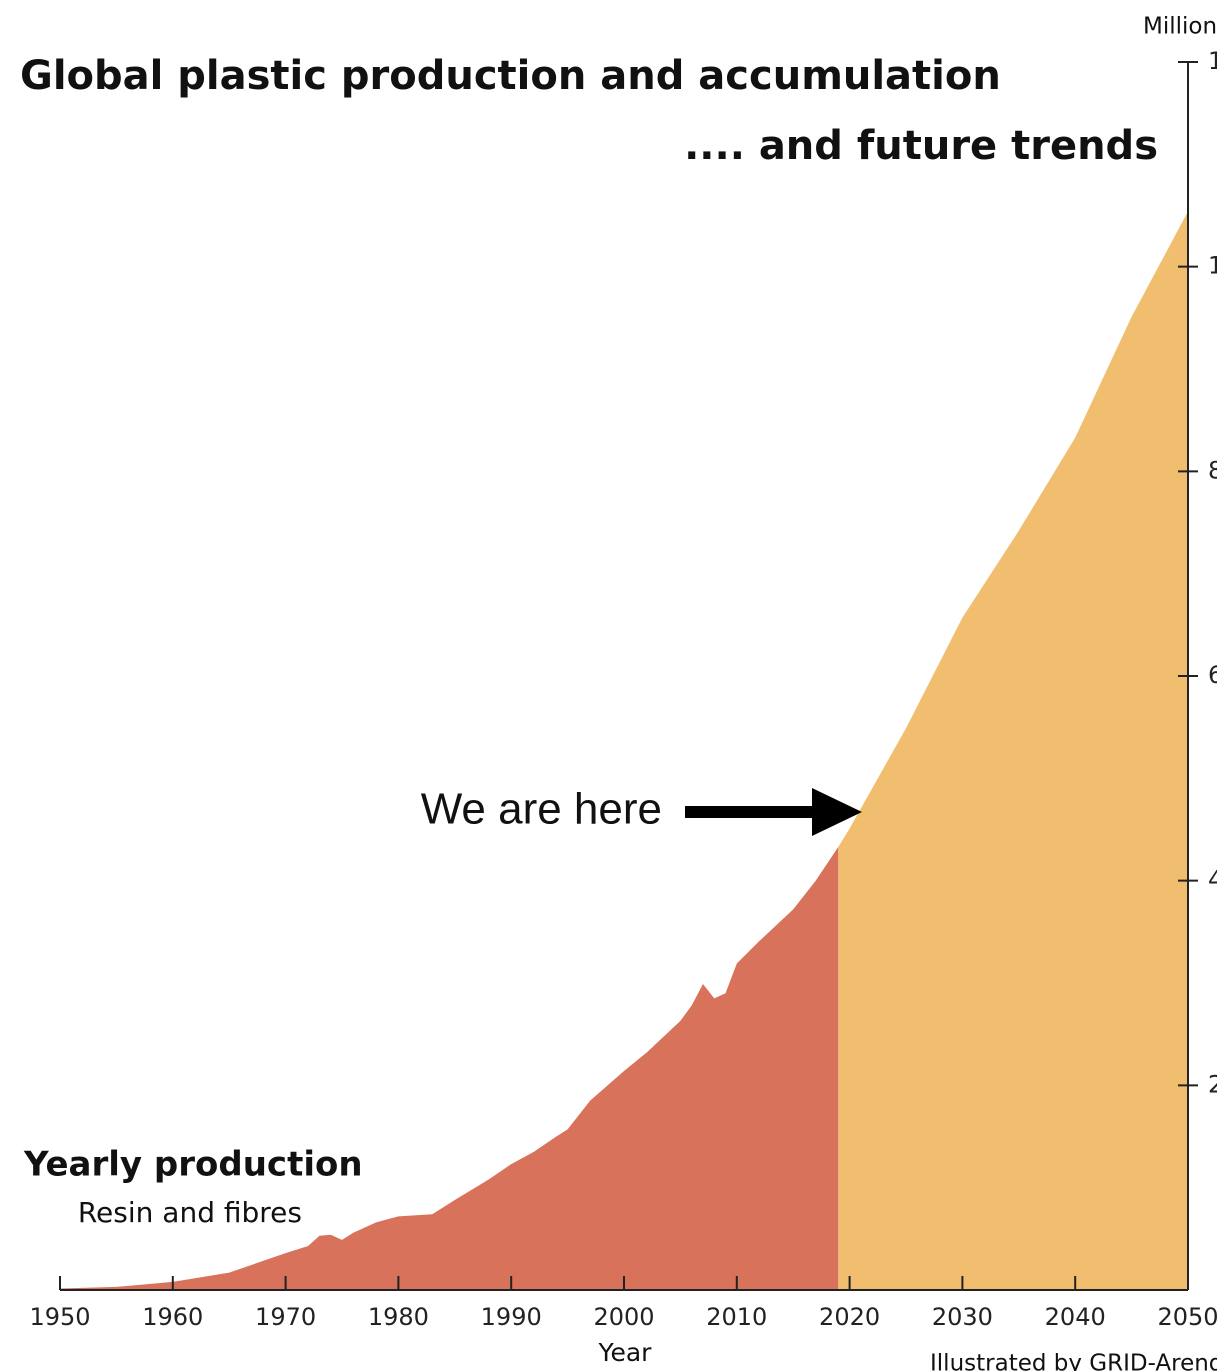 The width and height of the screenshot is (1217, 1371). What do you see at coordinates (1075, 1317) in the screenshot?
I see `x-tick-label: 2040` at bounding box center [1075, 1317].